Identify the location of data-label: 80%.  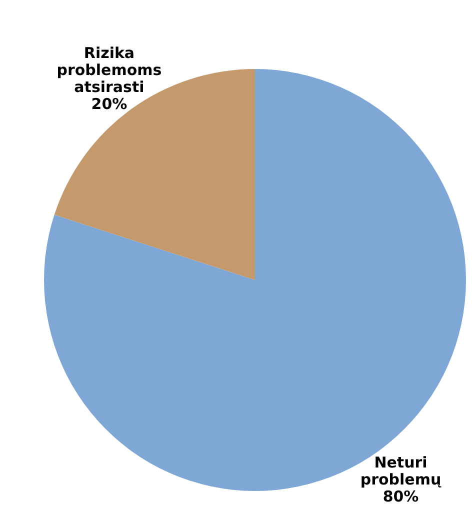
(400, 497).